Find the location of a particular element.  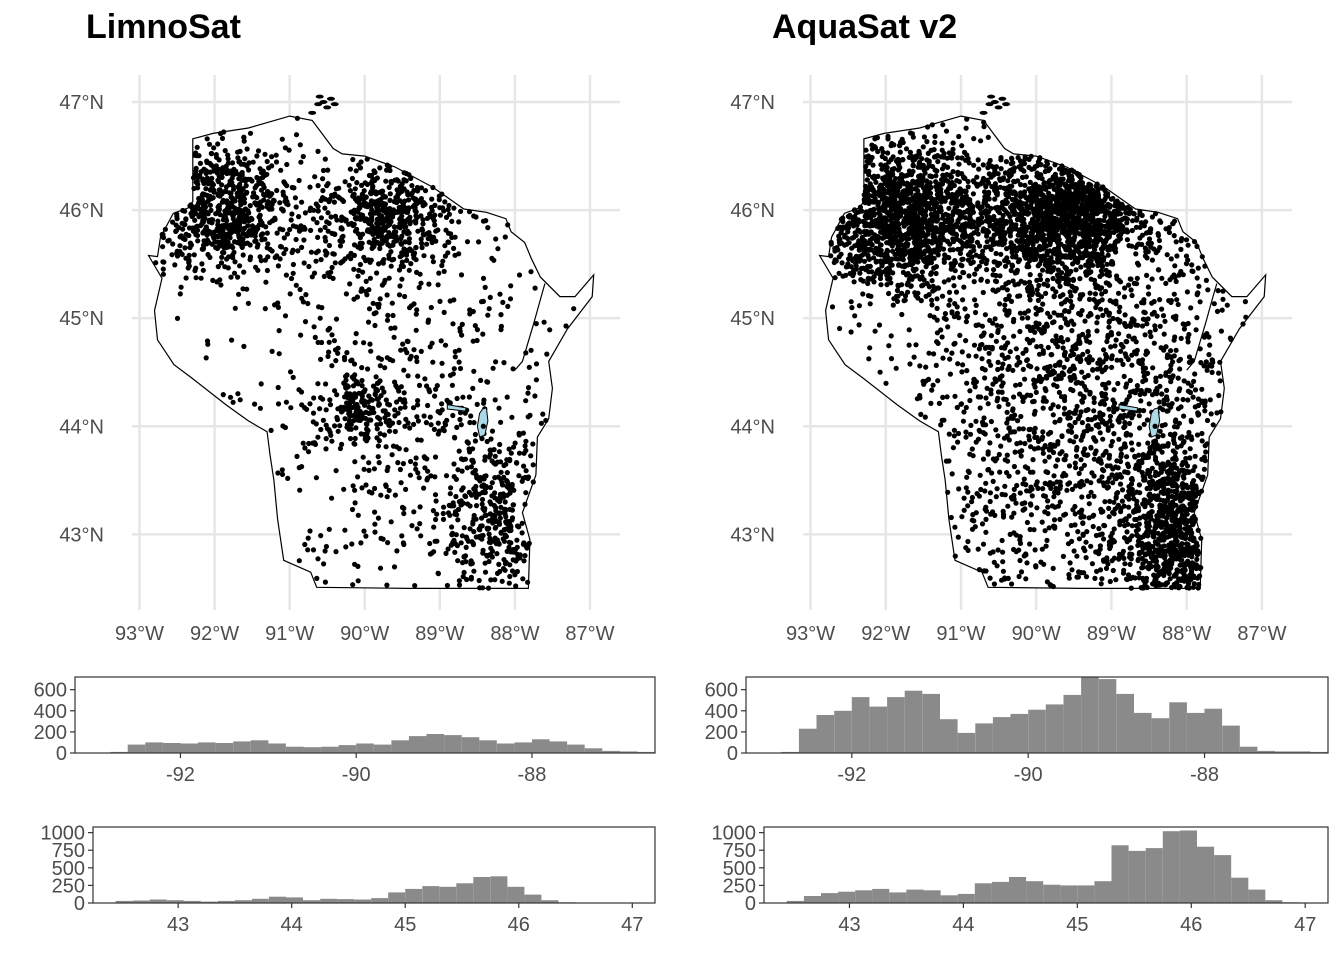

limnosat-y-tick-label: 45°N is located at coordinates (81, 319).